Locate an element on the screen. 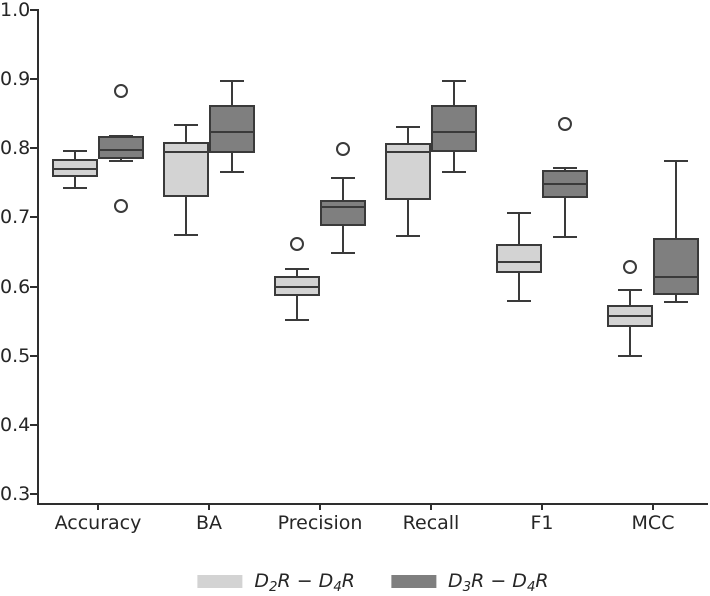  y-tick-label: 0.6 is located at coordinates (15, 286).